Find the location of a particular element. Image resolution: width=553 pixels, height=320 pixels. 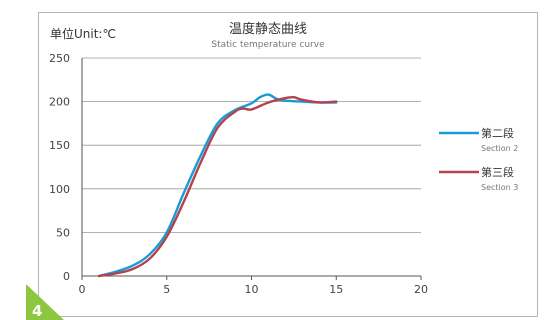

legend-label-3: 第三段 is located at coordinates (497, 172).